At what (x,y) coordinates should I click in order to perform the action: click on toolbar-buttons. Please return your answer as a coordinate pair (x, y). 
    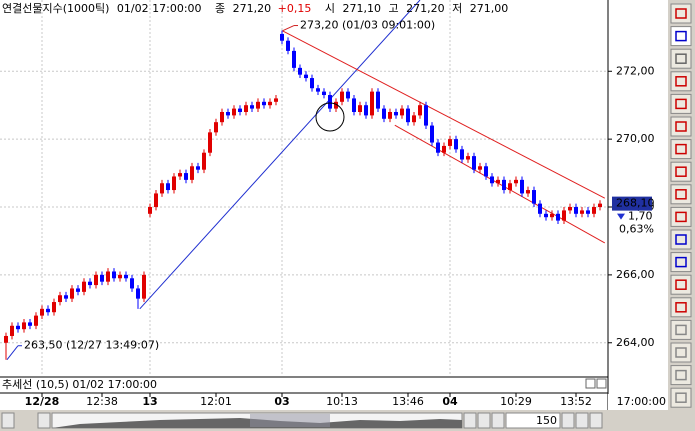
    Looking at the image, I should click on (681, 205).